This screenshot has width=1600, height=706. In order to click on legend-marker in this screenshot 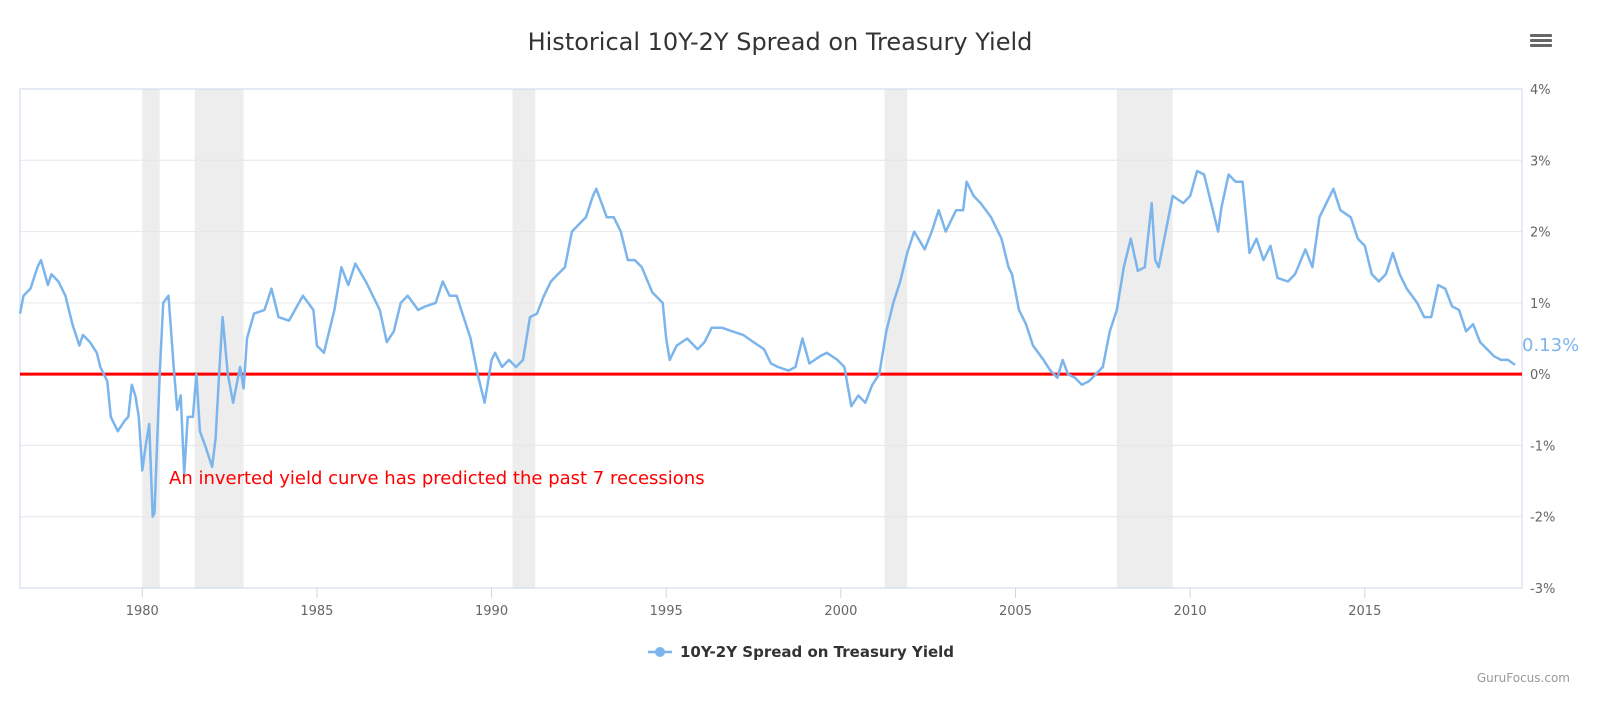, I will do `click(660, 652)`.